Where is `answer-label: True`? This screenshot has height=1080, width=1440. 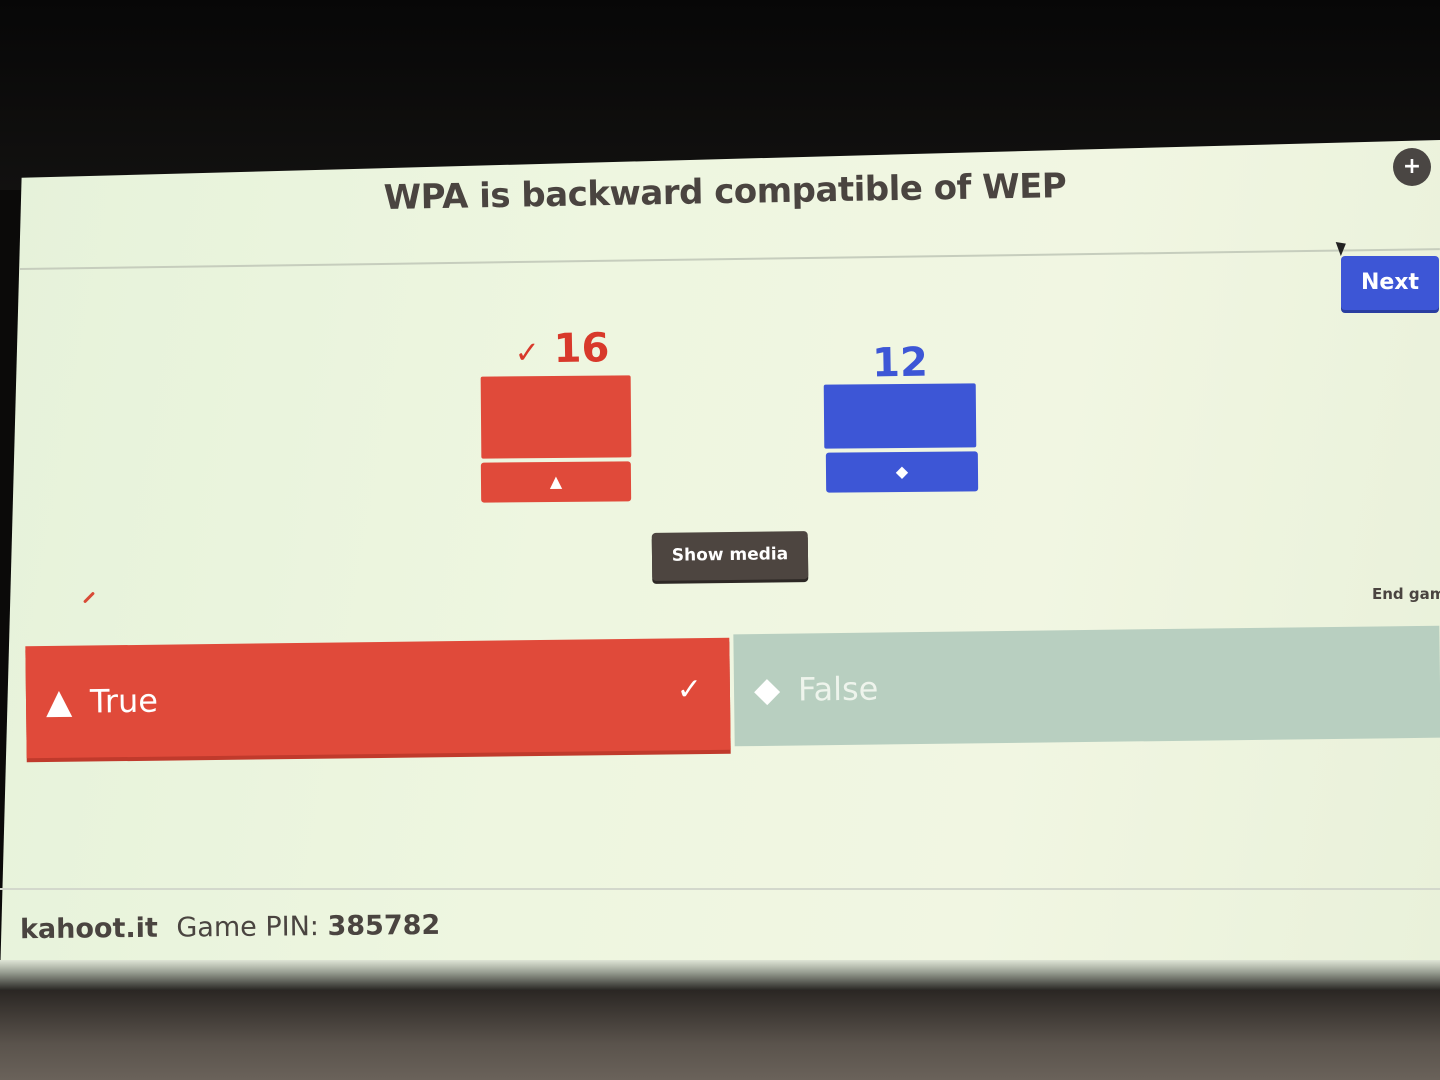 answer-label: True is located at coordinates (124, 701).